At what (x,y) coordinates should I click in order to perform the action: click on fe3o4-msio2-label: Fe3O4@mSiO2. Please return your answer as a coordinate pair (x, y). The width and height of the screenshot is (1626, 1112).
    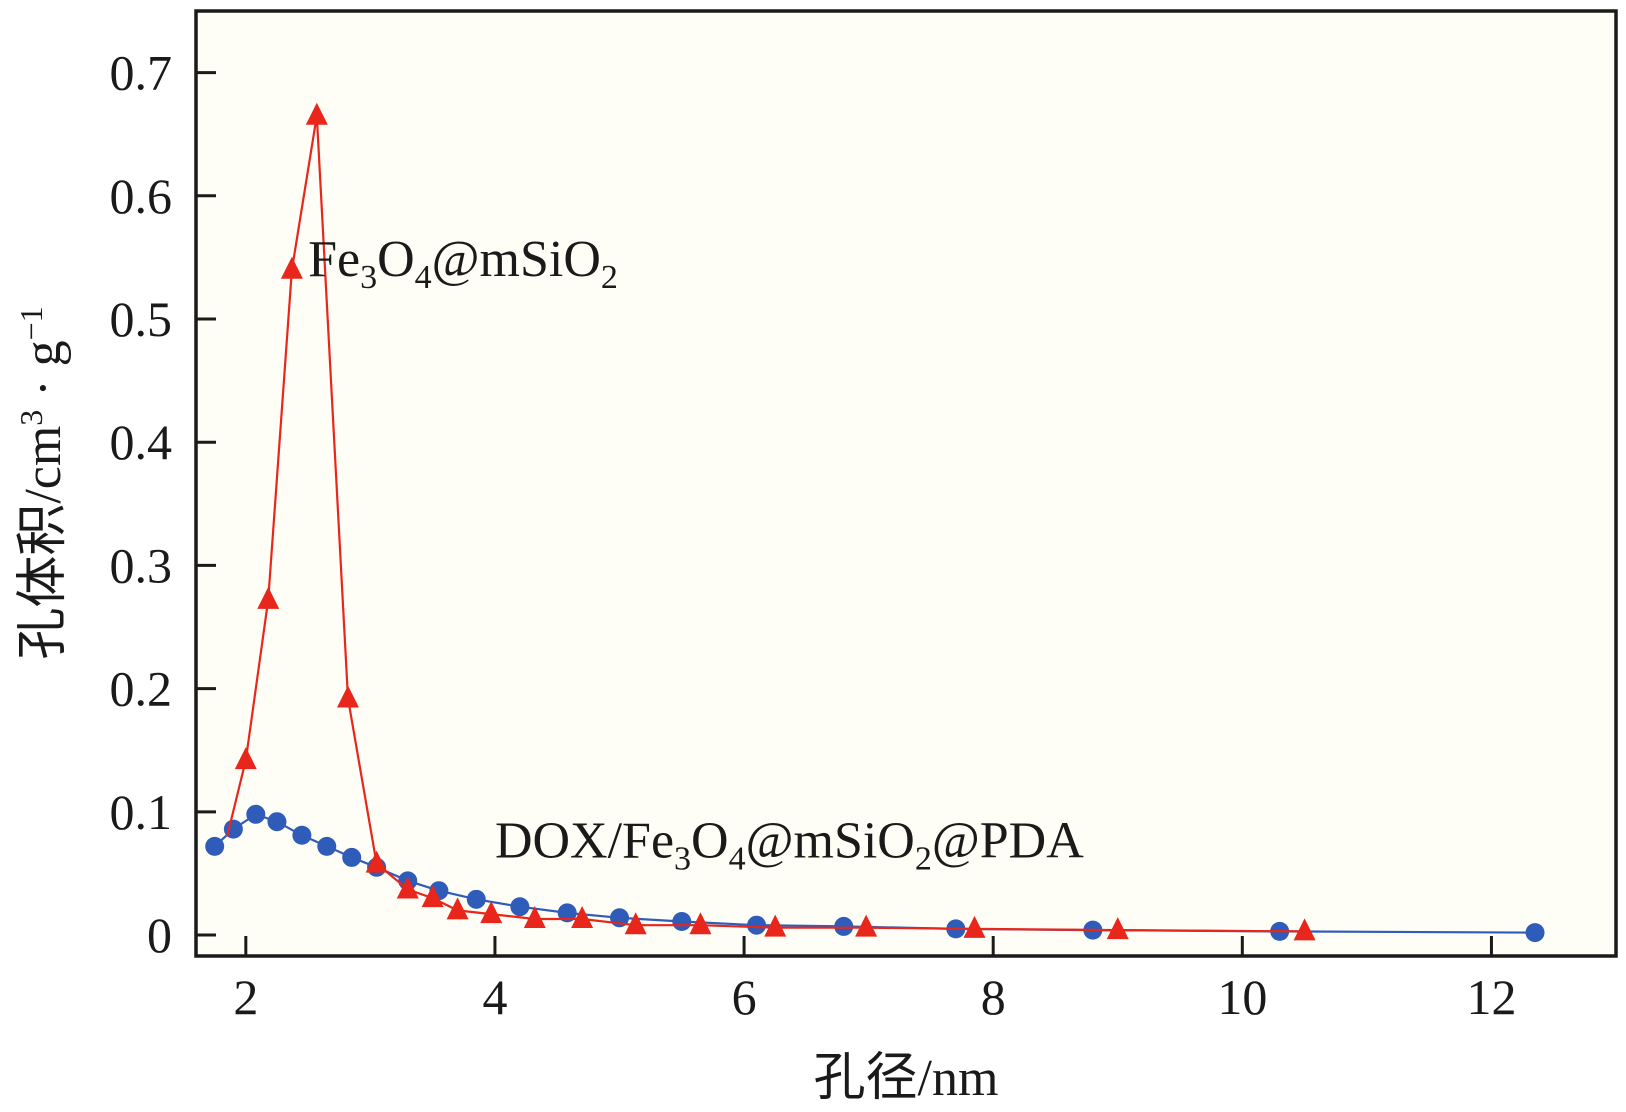
    Looking at the image, I should click on (463, 263).